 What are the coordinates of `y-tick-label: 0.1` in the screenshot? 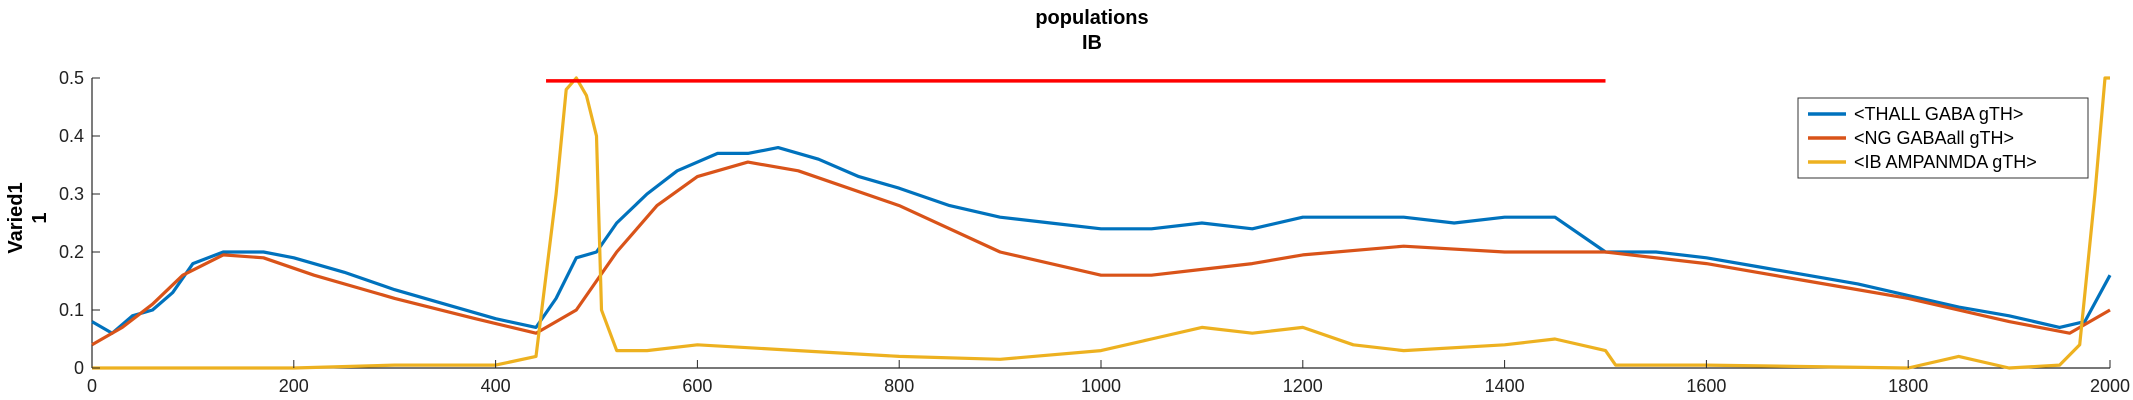 It's located at (71, 310).